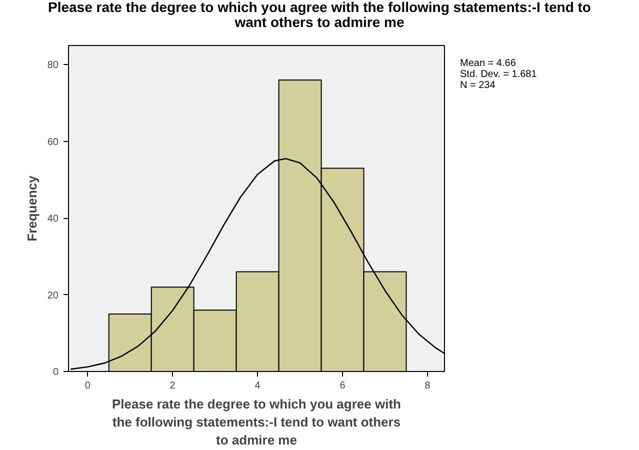 The height and width of the screenshot is (450, 639). What do you see at coordinates (53, 142) in the screenshot?
I see `y-tick-label: 60` at bounding box center [53, 142].